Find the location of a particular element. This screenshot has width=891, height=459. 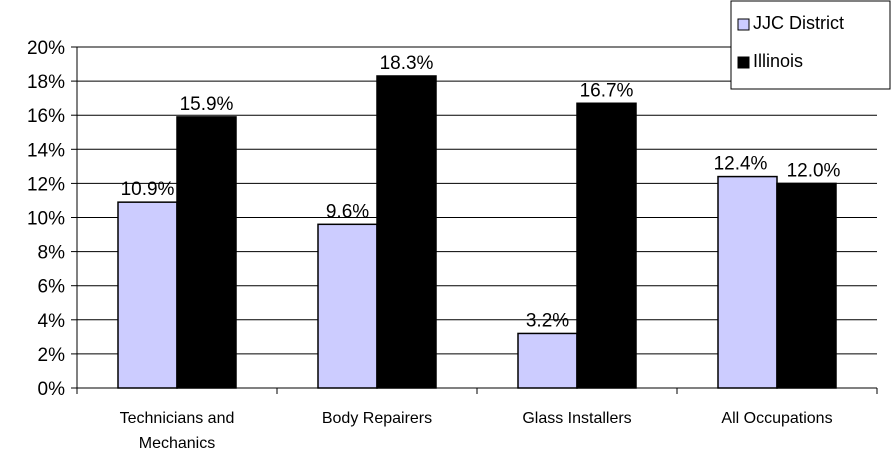

legend: JJC District Illinois is located at coordinates (810, 45).